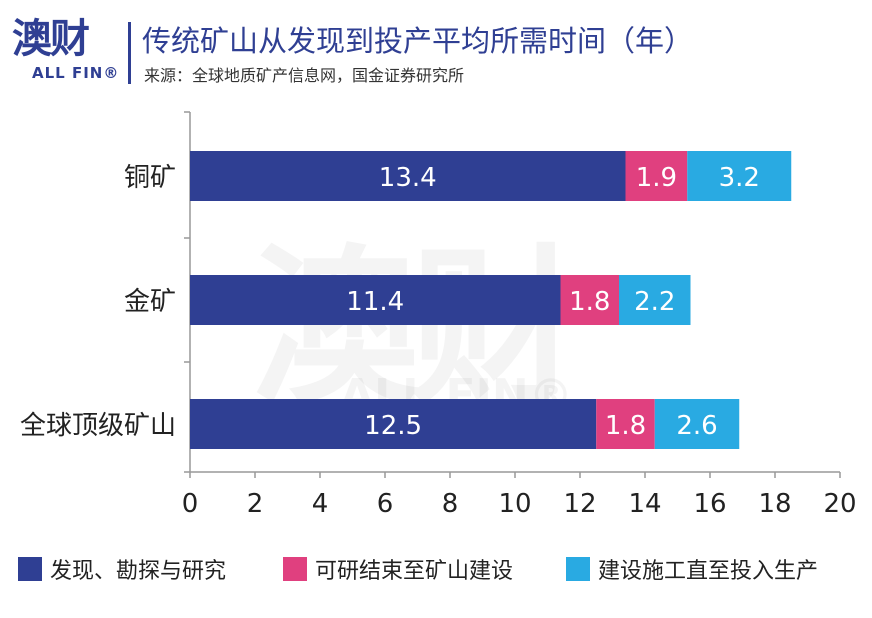  Describe the element at coordinates (129, 53) in the screenshot. I see `header-divider` at that location.